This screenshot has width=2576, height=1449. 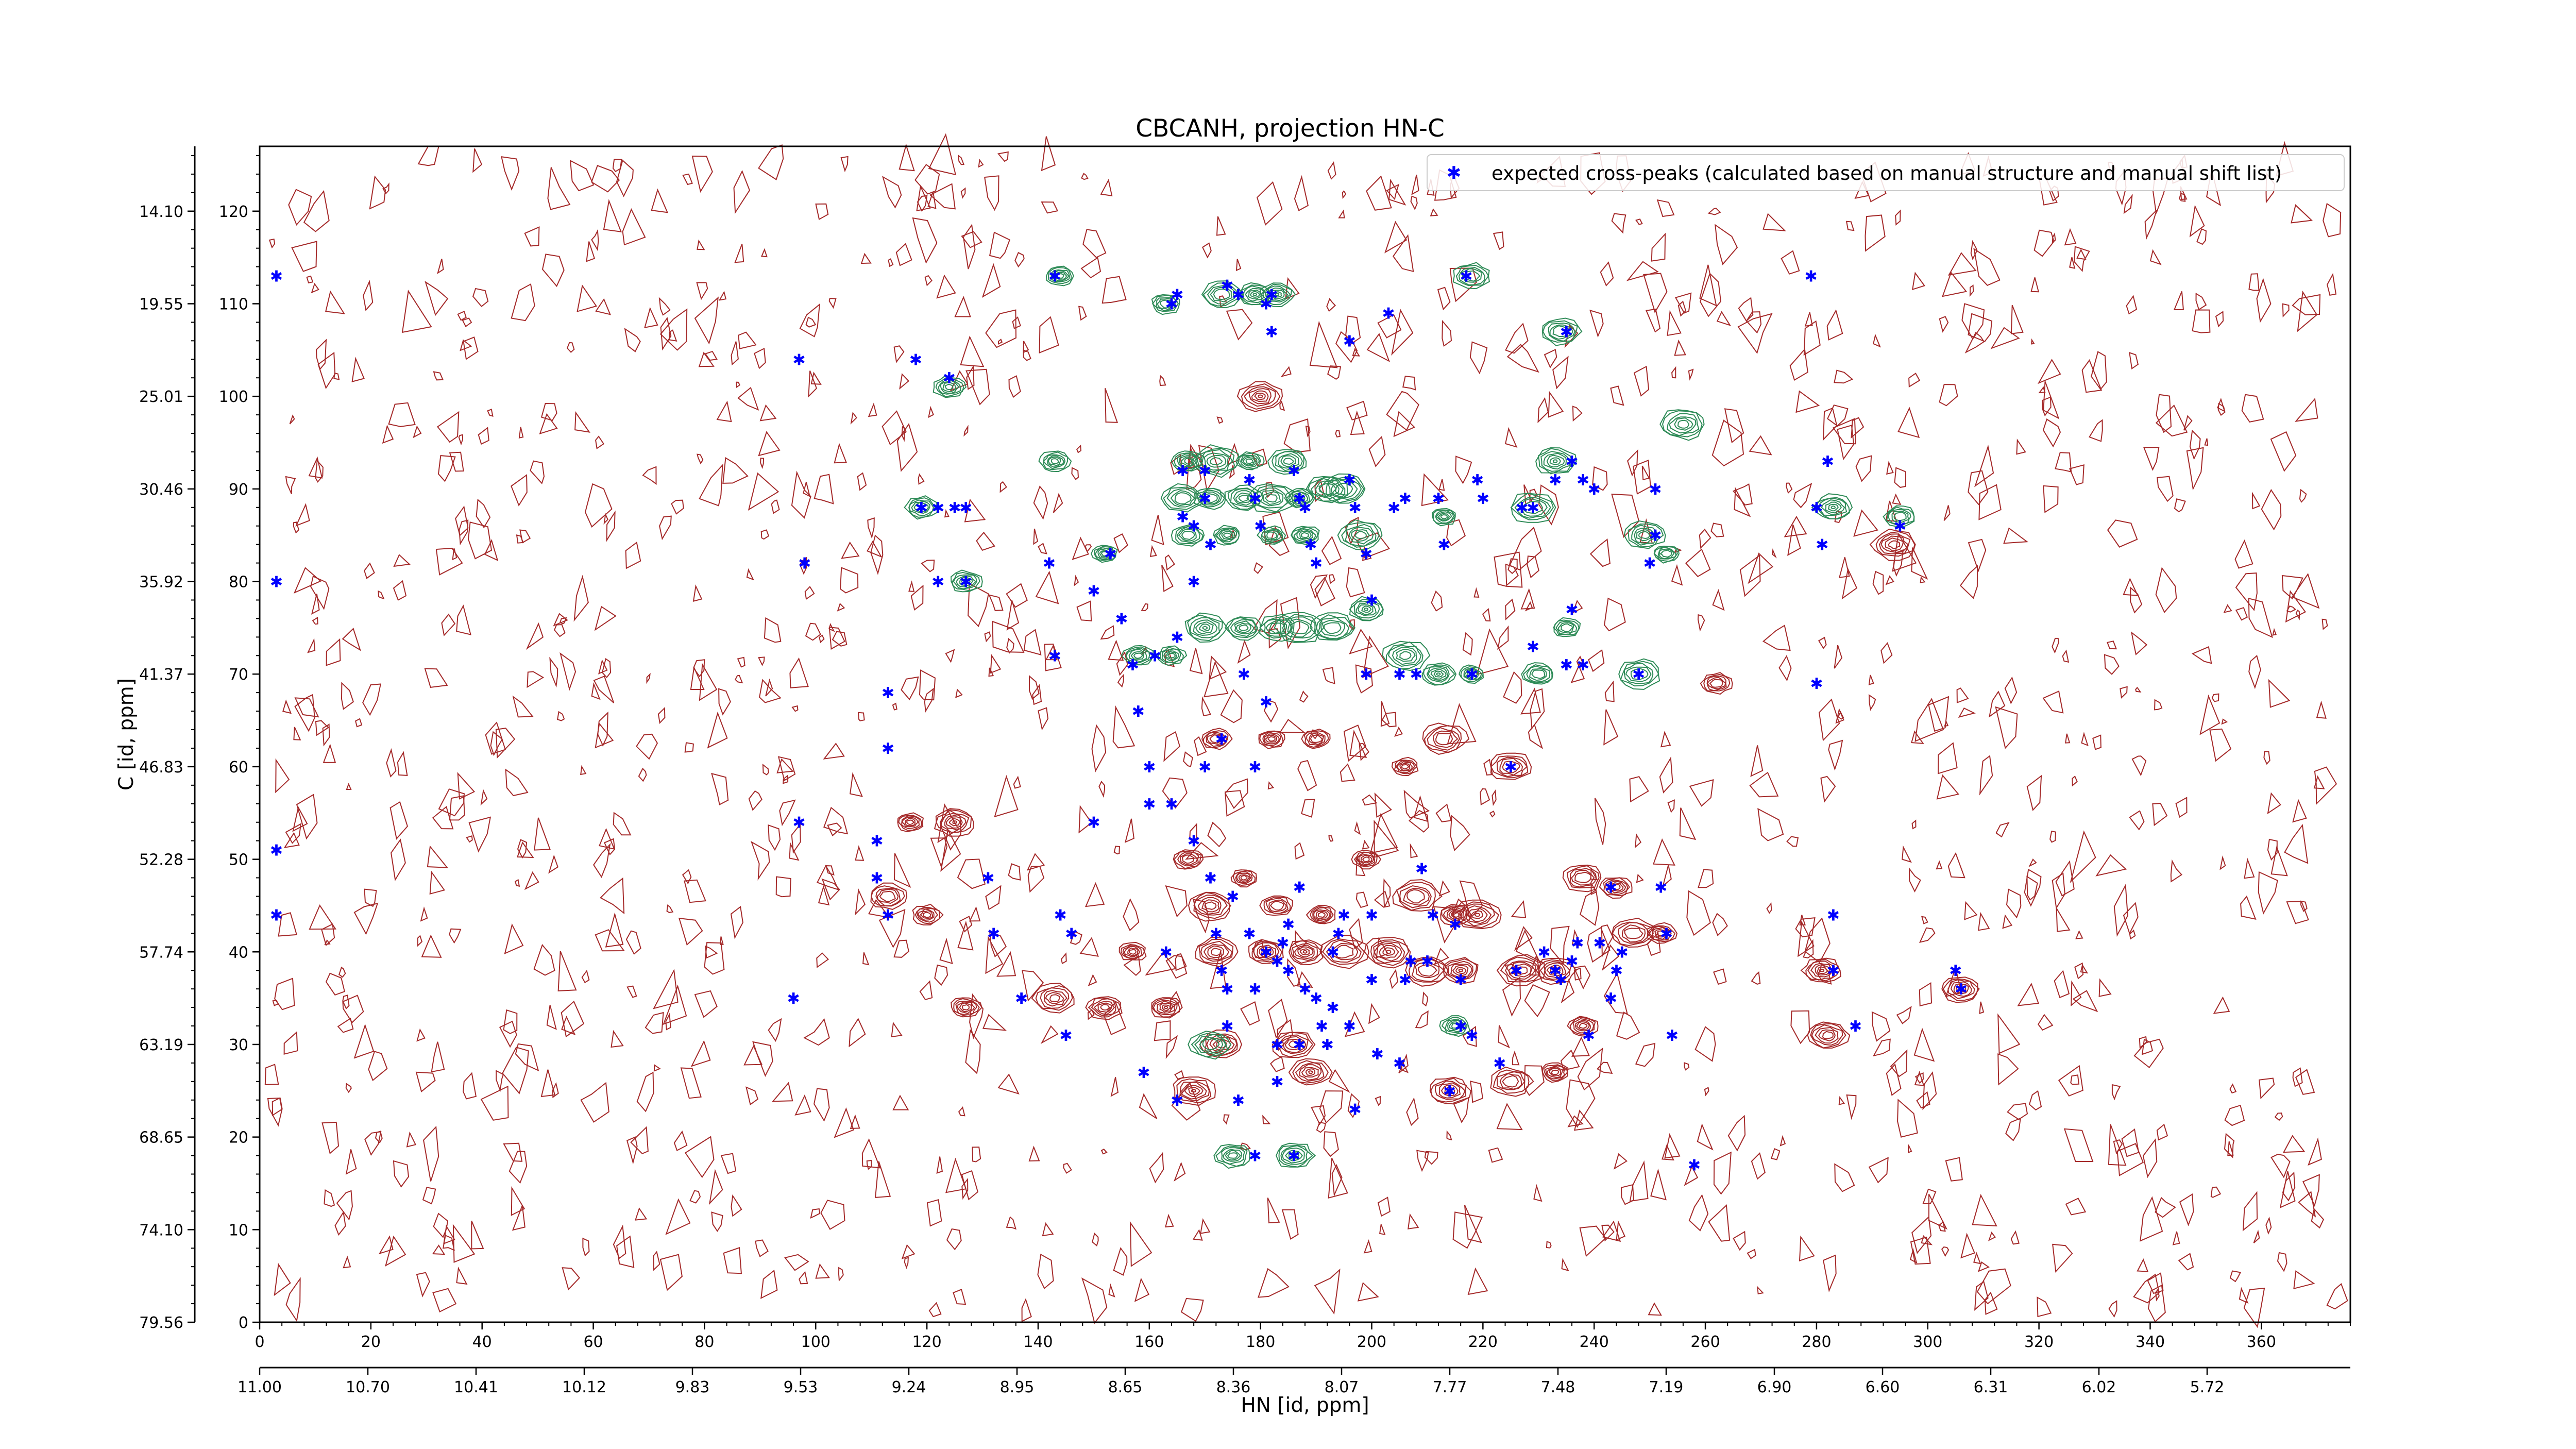 I want to click on y-index-tick-label: 60, so click(x=238, y=768).